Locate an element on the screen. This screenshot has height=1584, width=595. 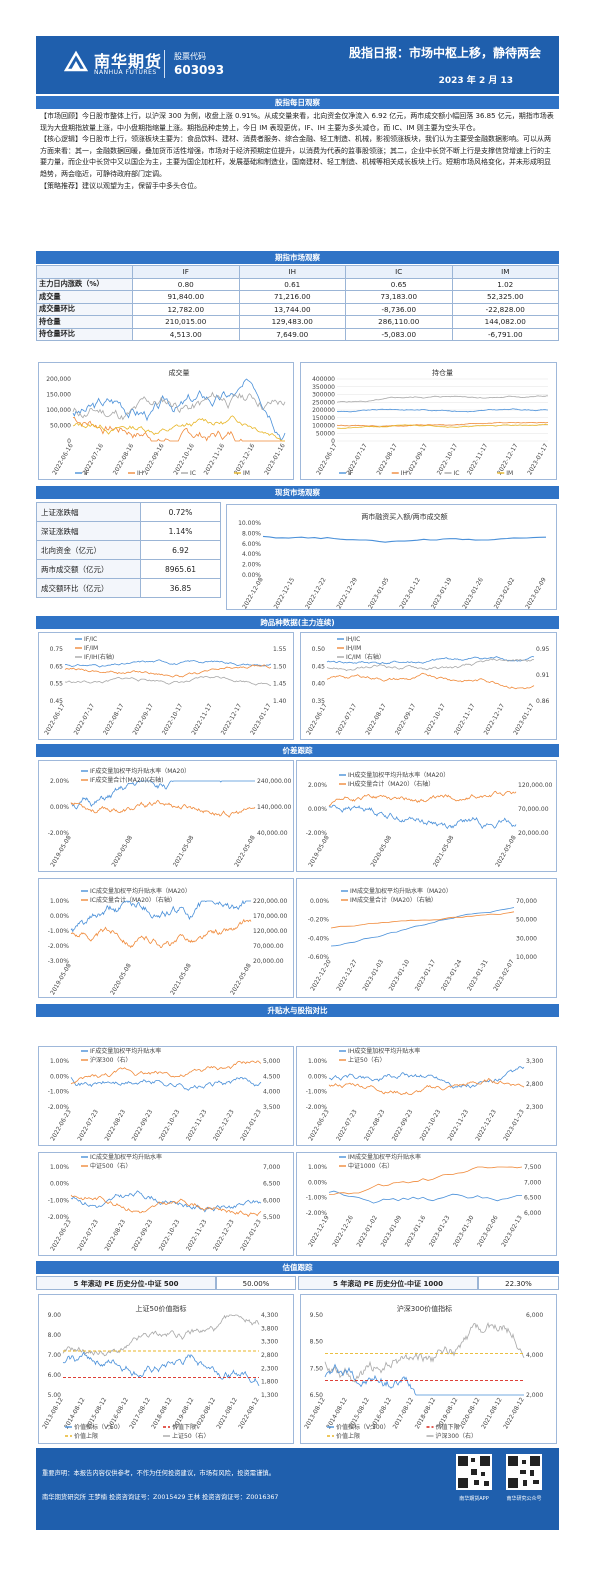
y-tick-label: 400000 is located at coordinates (323, 379).